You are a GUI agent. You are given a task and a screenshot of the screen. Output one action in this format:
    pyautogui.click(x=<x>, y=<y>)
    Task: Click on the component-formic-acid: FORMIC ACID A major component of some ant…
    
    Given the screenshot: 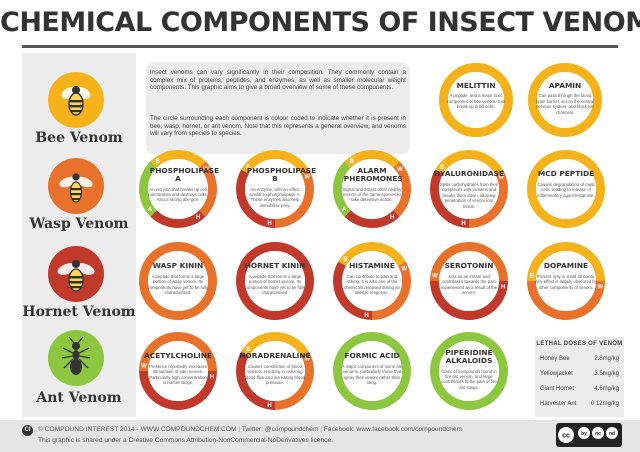 What is the action you would take?
    pyautogui.click(x=372, y=371)
    